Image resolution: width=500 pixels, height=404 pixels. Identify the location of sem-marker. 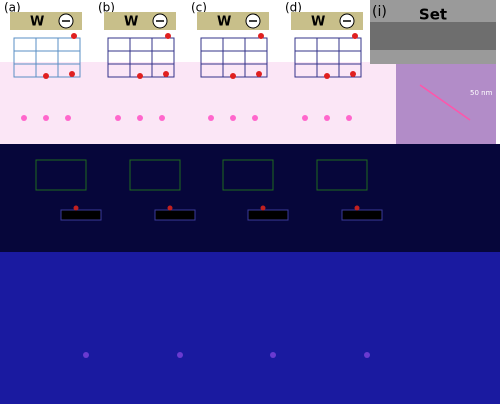
(445, 102).